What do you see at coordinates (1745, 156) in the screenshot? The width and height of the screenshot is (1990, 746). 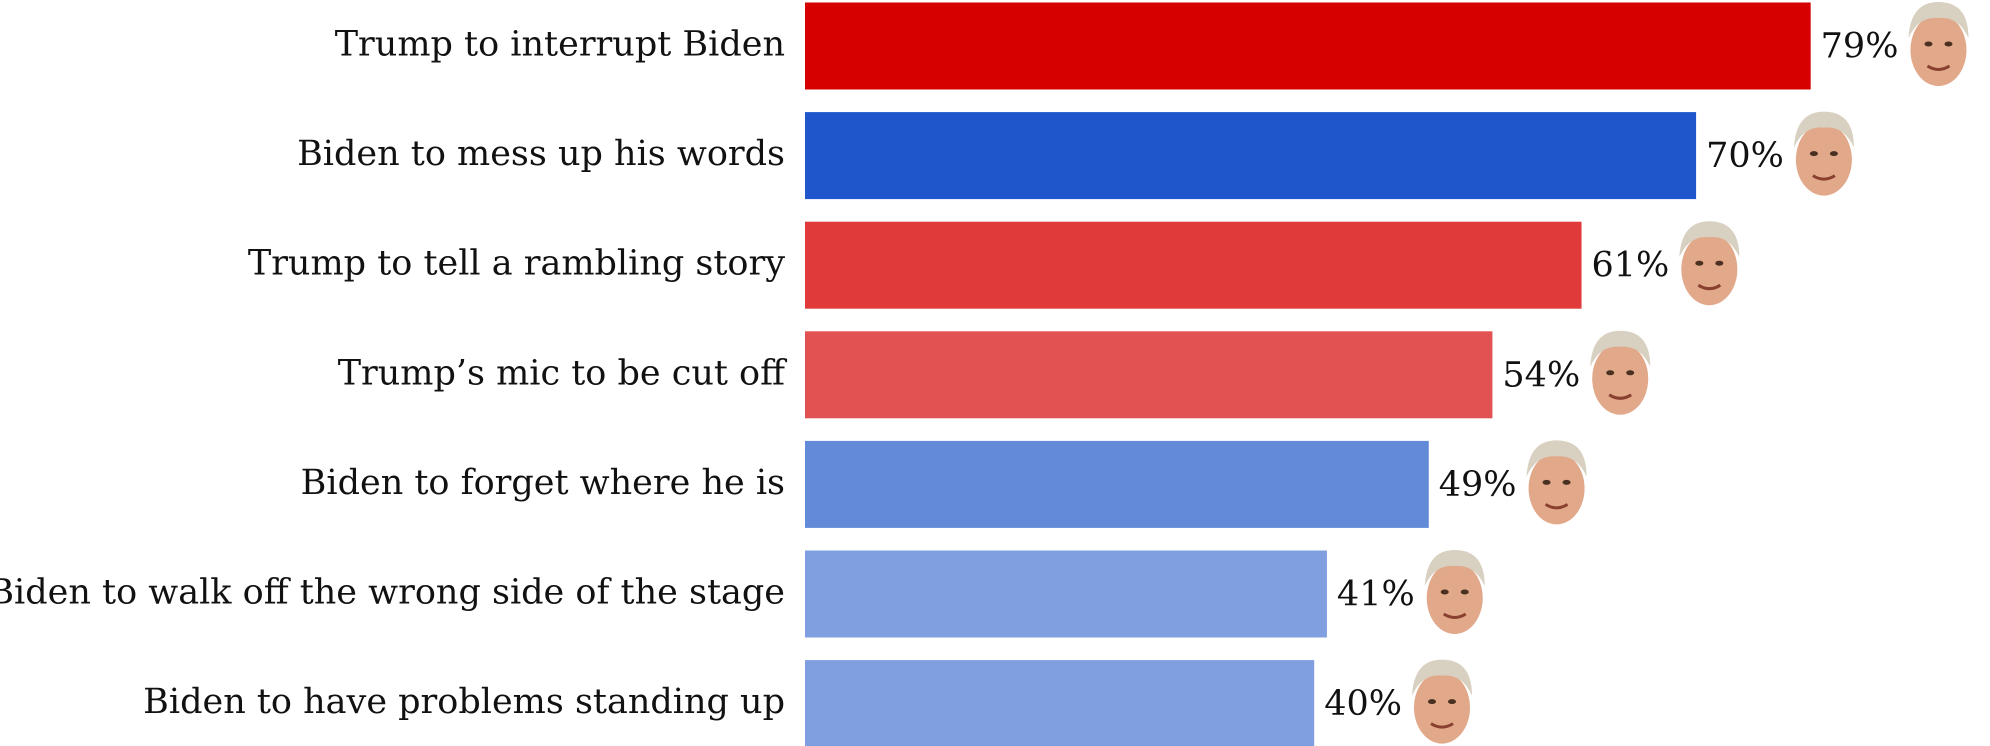 I see `value-label: 70%` at bounding box center [1745, 156].